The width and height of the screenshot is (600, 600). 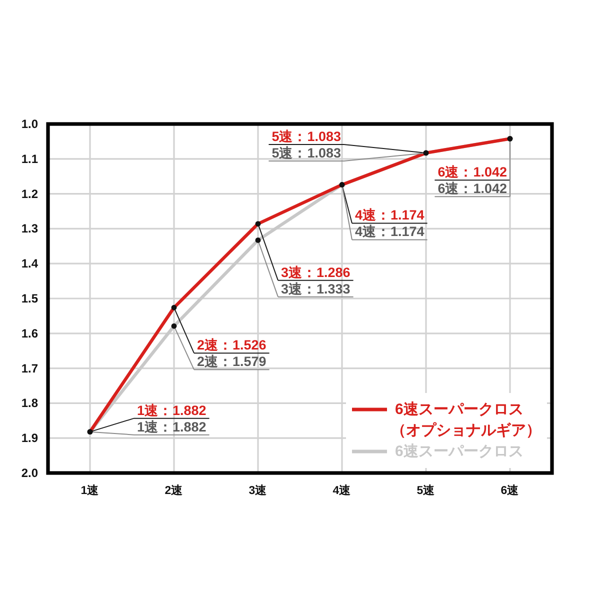 I want to click on y-tick-label: 1.6, so click(x=29, y=333).